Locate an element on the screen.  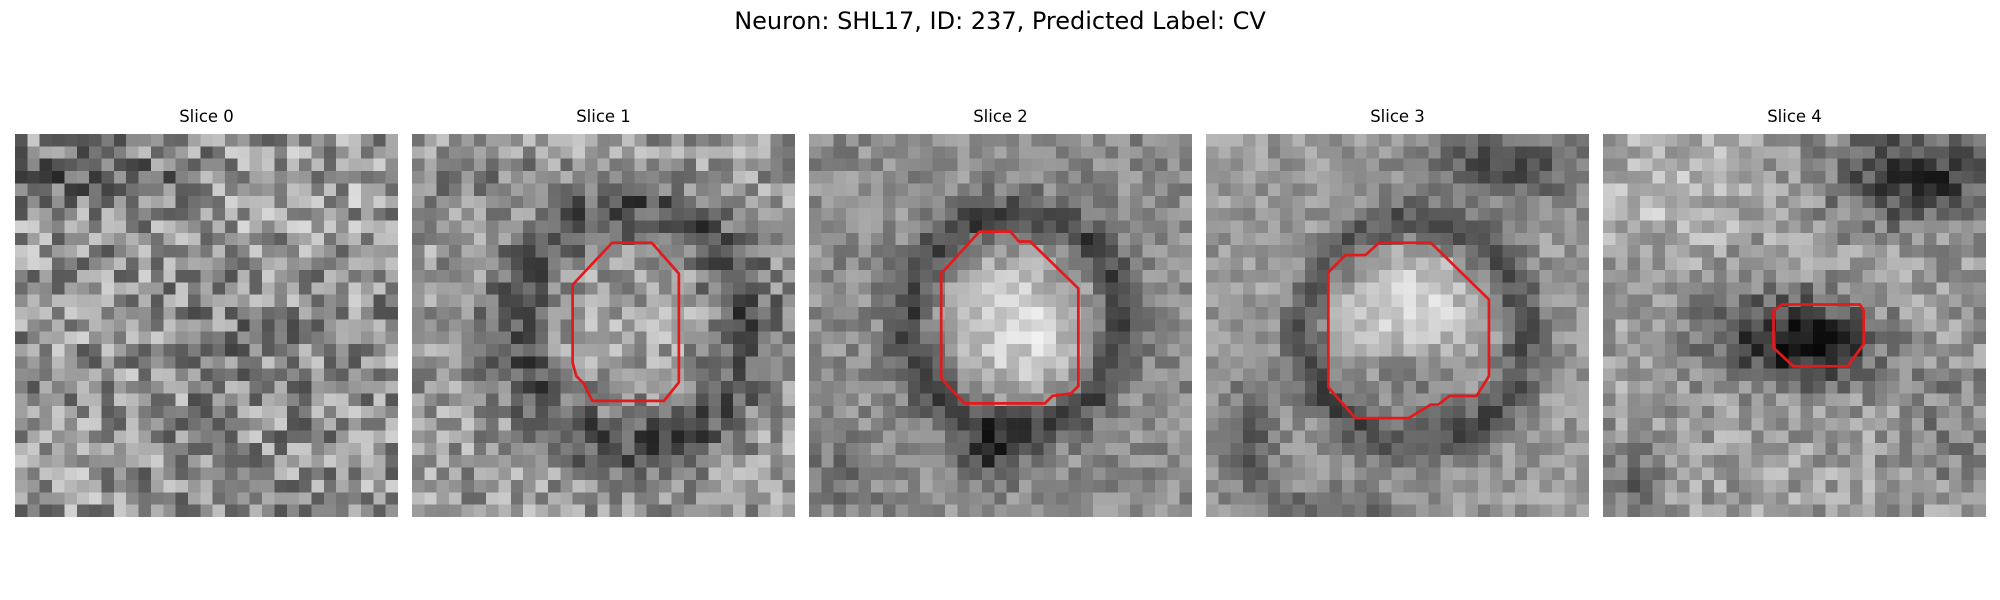
slice-panel-4: Slice 4 is located at coordinates (1794, 311).